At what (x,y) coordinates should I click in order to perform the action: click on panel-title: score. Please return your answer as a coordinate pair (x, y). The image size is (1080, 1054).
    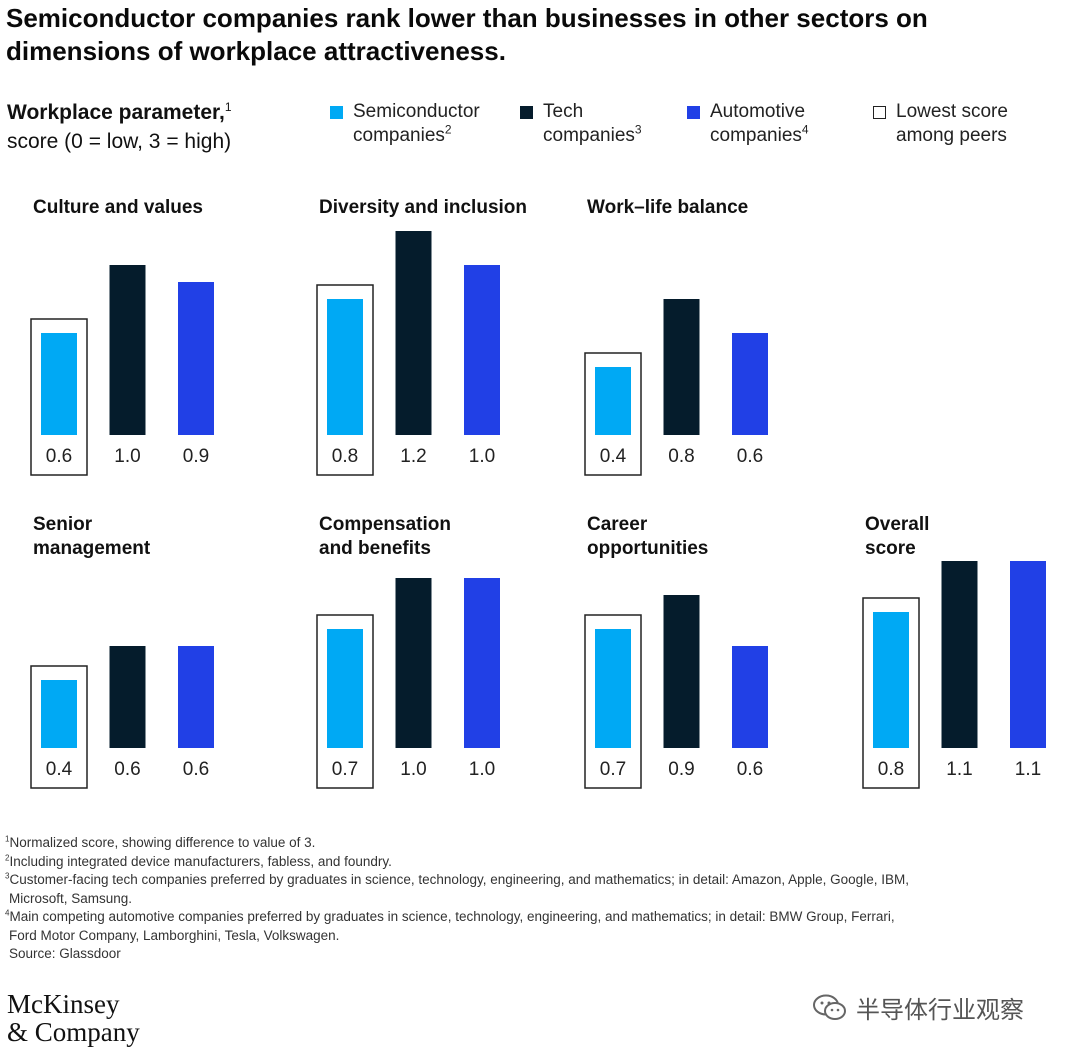
    Looking at the image, I should click on (890, 548).